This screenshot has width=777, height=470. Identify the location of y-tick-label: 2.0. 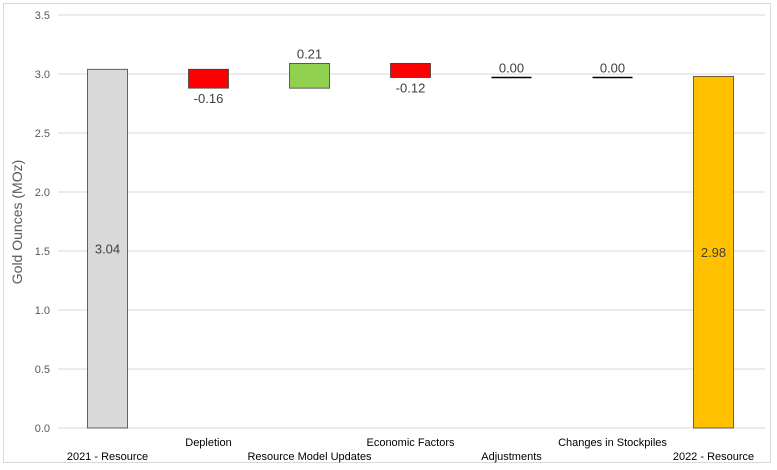
(42, 193).